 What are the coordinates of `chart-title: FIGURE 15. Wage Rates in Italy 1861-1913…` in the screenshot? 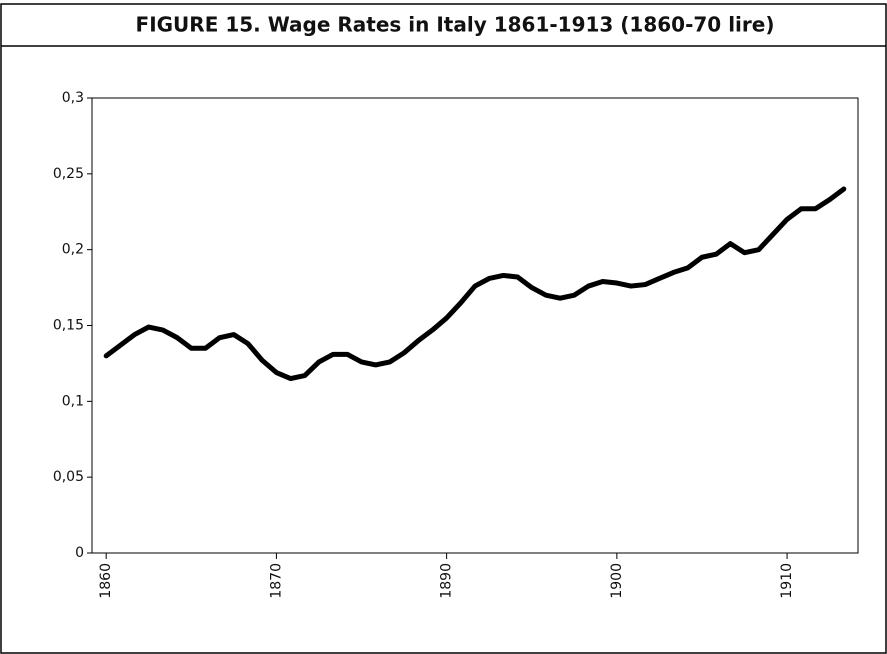 It's located at (455, 25).